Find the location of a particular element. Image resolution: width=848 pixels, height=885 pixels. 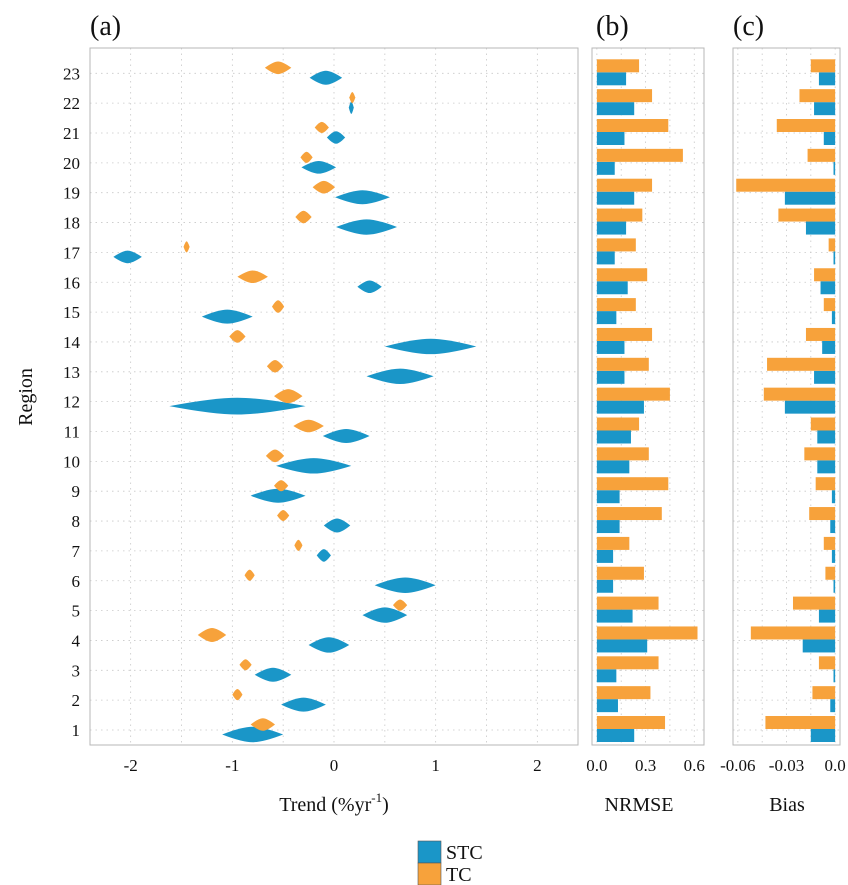

panel-a-x-ticks: -2 -1 0 1 2 is located at coordinates (333, 765).